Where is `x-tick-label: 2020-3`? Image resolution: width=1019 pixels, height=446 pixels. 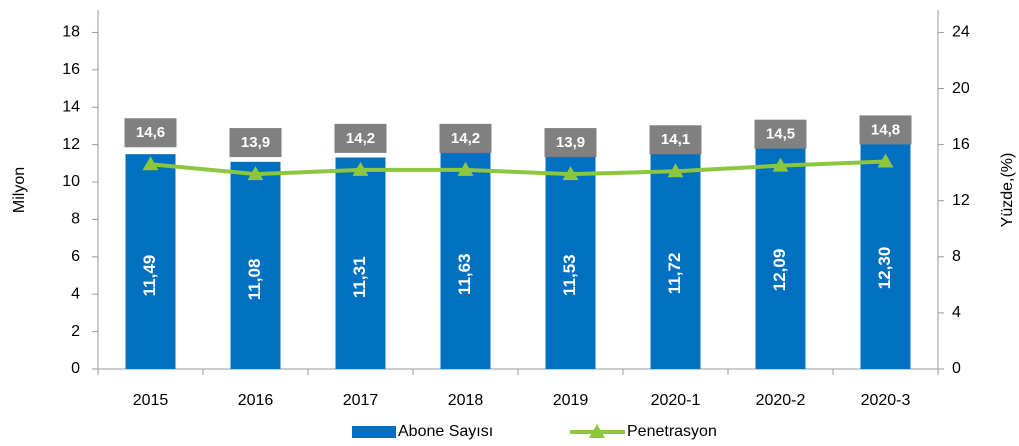 x-tick-label: 2020-3 is located at coordinates (886, 400).